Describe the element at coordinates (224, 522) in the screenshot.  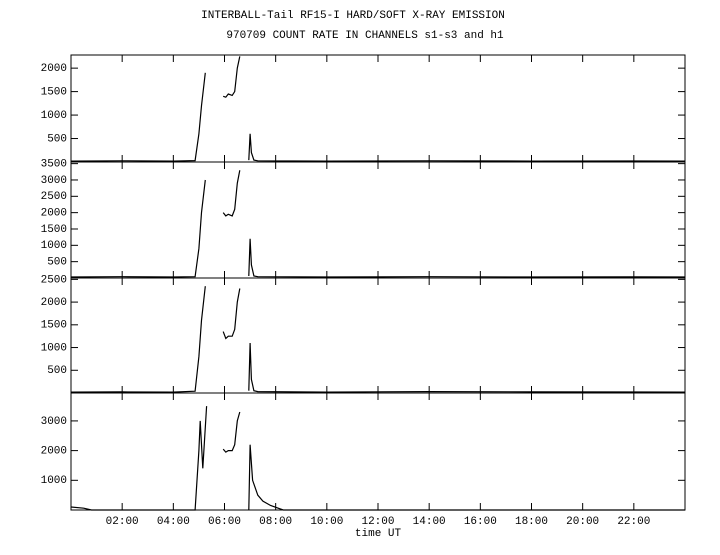
I see `x-tick-label: 06:00` at that location.